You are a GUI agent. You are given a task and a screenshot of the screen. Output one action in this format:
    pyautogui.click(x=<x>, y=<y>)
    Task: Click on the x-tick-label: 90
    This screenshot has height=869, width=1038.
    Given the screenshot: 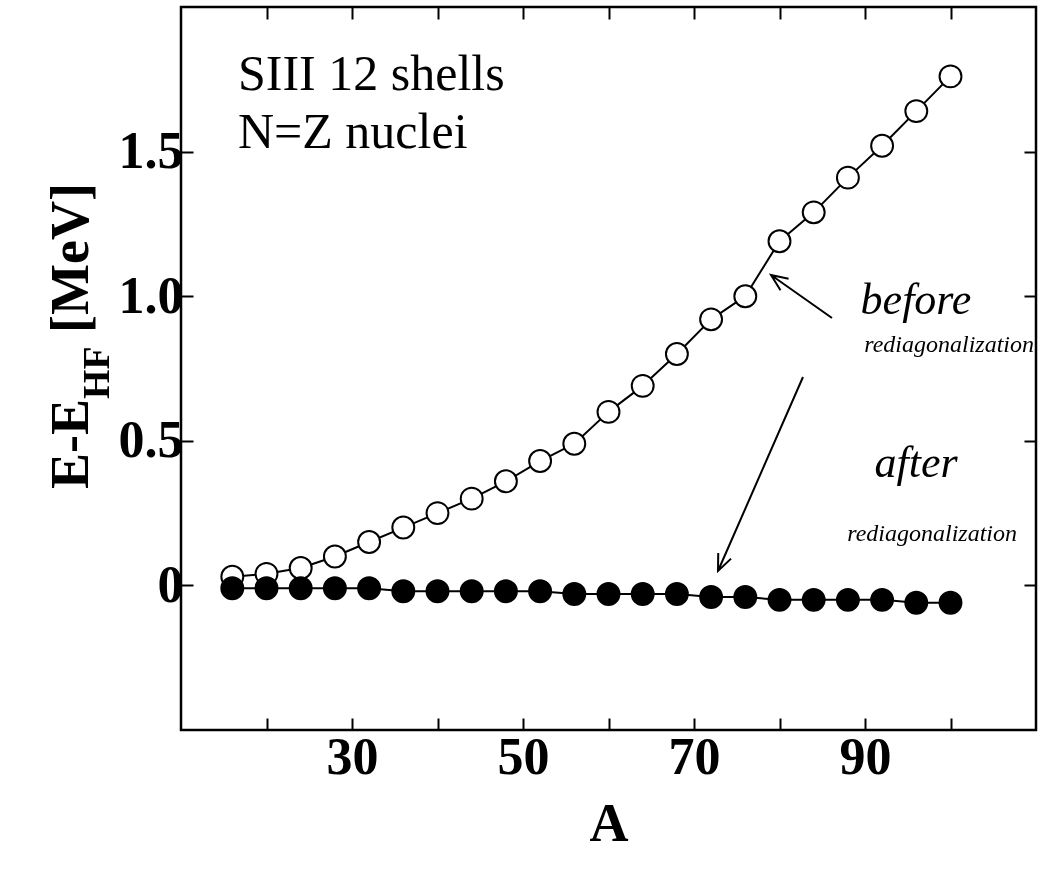 What is the action you would take?
    pyautogui.click(x=865, y=756)
    